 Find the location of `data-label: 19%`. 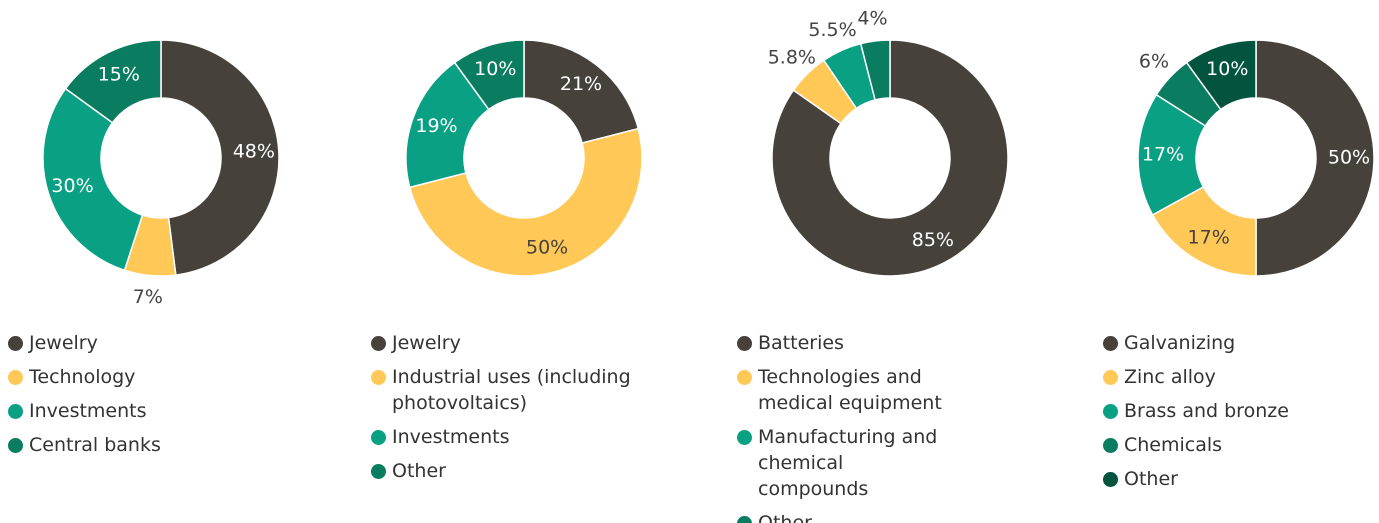

data-label: 19% is located at coordinates (436, 126).